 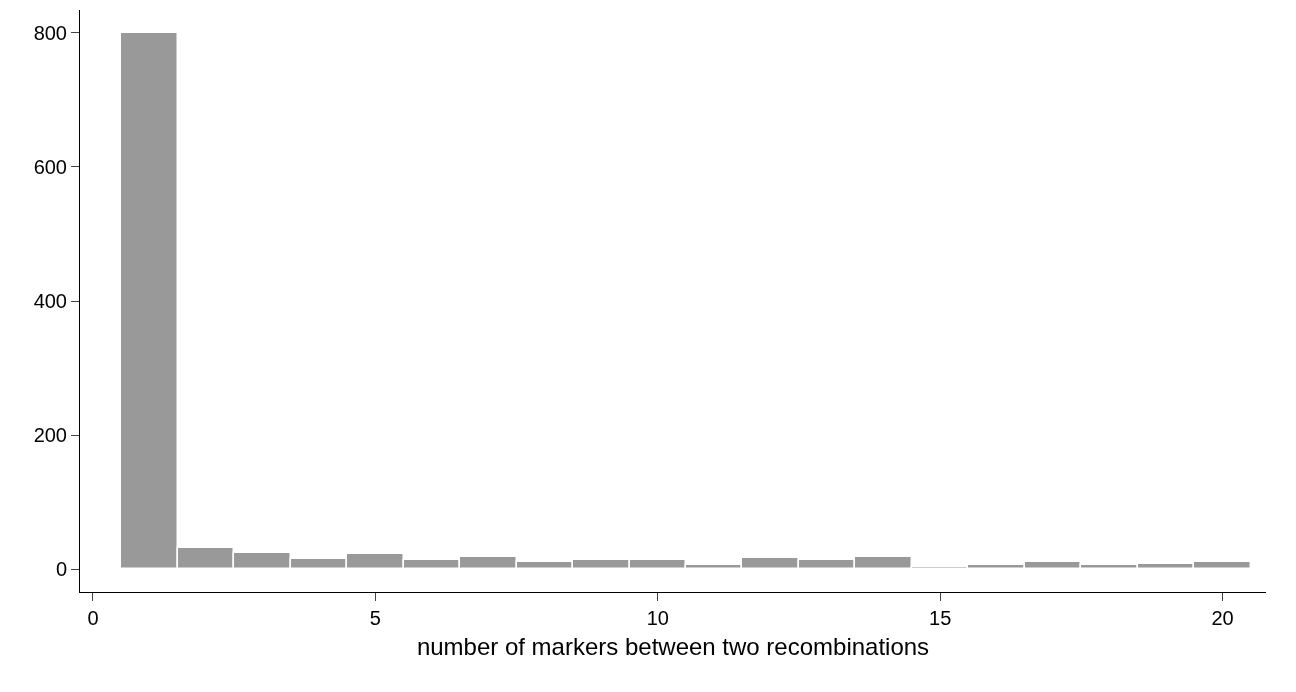 I want to click on x-tick-label: 0, so click(x=93, y=618).